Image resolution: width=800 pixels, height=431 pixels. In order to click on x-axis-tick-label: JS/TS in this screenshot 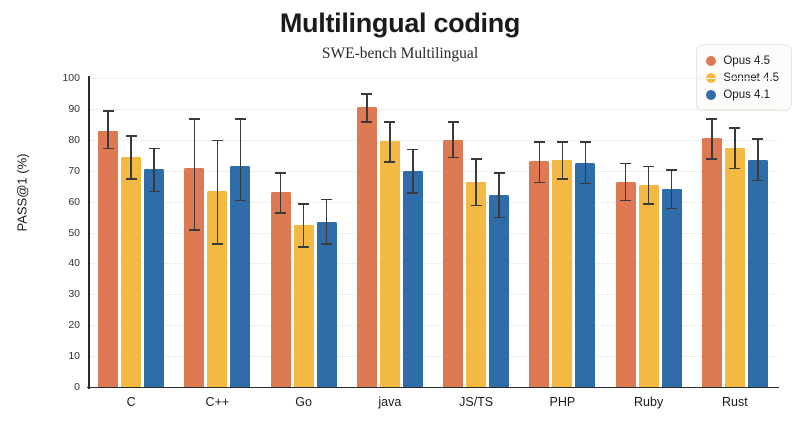, I will do `click(476, 402)`.